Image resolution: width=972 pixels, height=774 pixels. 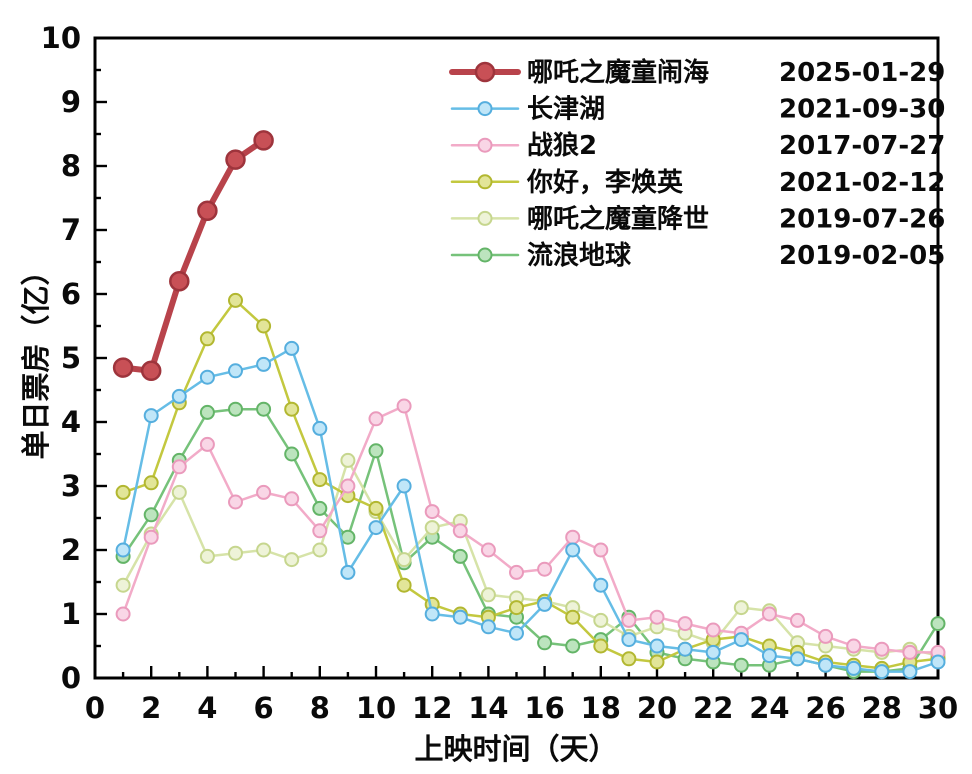 I want to click on legend-label: 流浪地球, so click(x=579, y=255).